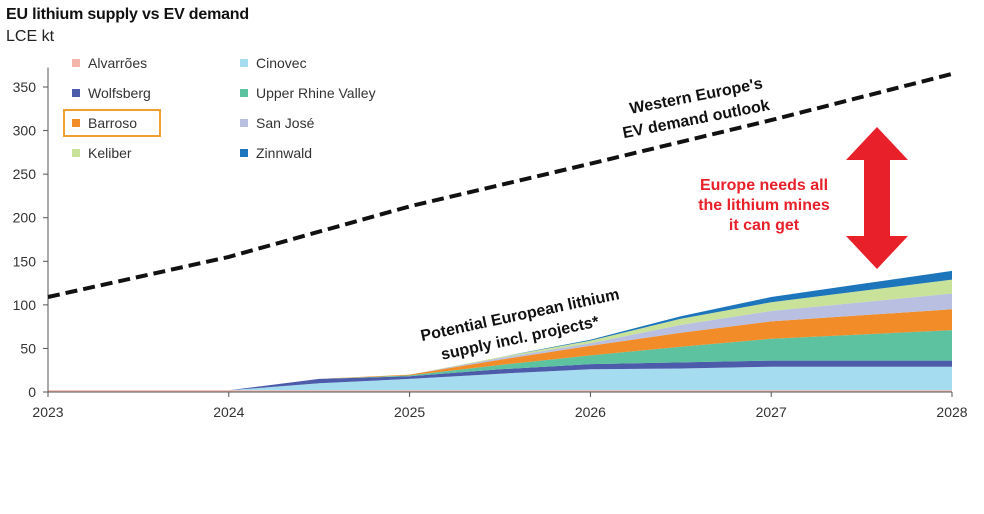 The height and width of the screenshot is (514, 984). Describe the element at coordinates (28, 348) in the screenshot. I see `y-tick-label: 50` at that location.